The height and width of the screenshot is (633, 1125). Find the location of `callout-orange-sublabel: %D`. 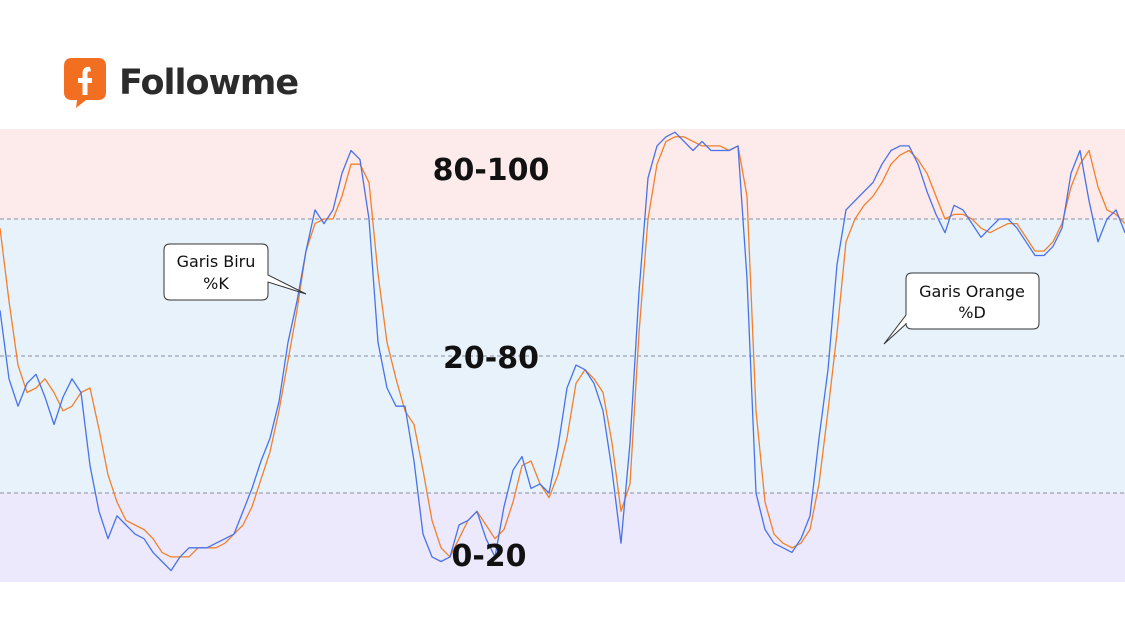

callout-orange-sublabel: %D is located at coordinates (972, 312).